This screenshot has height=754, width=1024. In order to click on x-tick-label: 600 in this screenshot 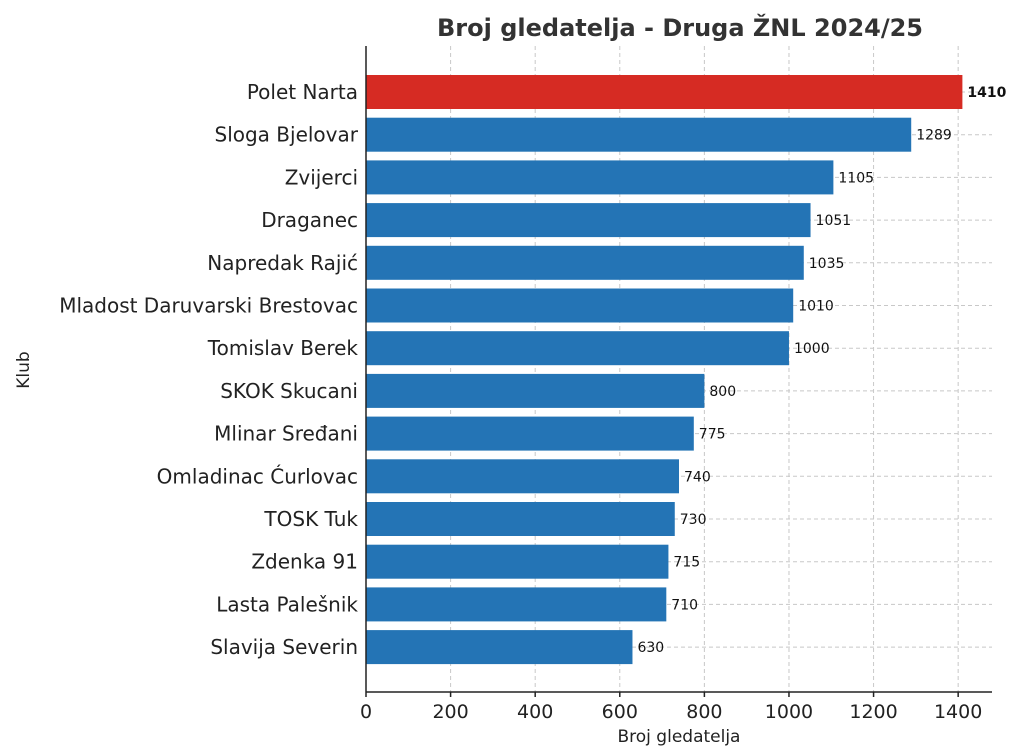, I will do `click(620, 712)`.